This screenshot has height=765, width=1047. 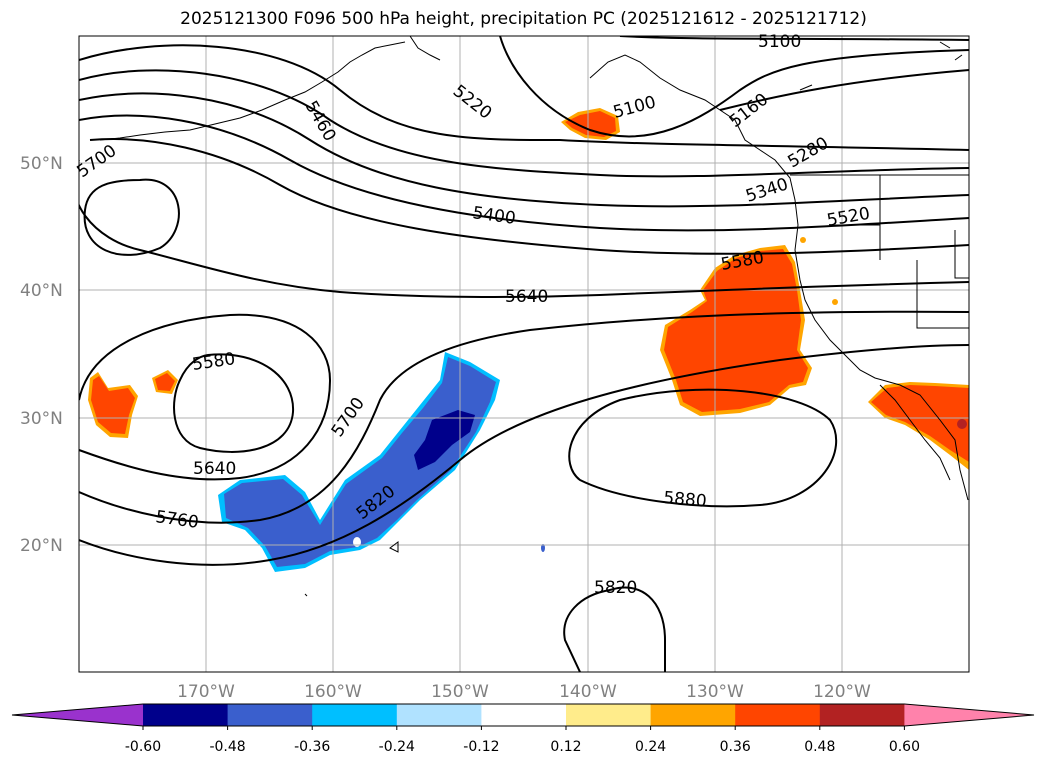 What do you see at coordinates (481, 747) in the screenshot?
I see `colorbar-tick-label: -0.12` at bounding box center [481, 747].